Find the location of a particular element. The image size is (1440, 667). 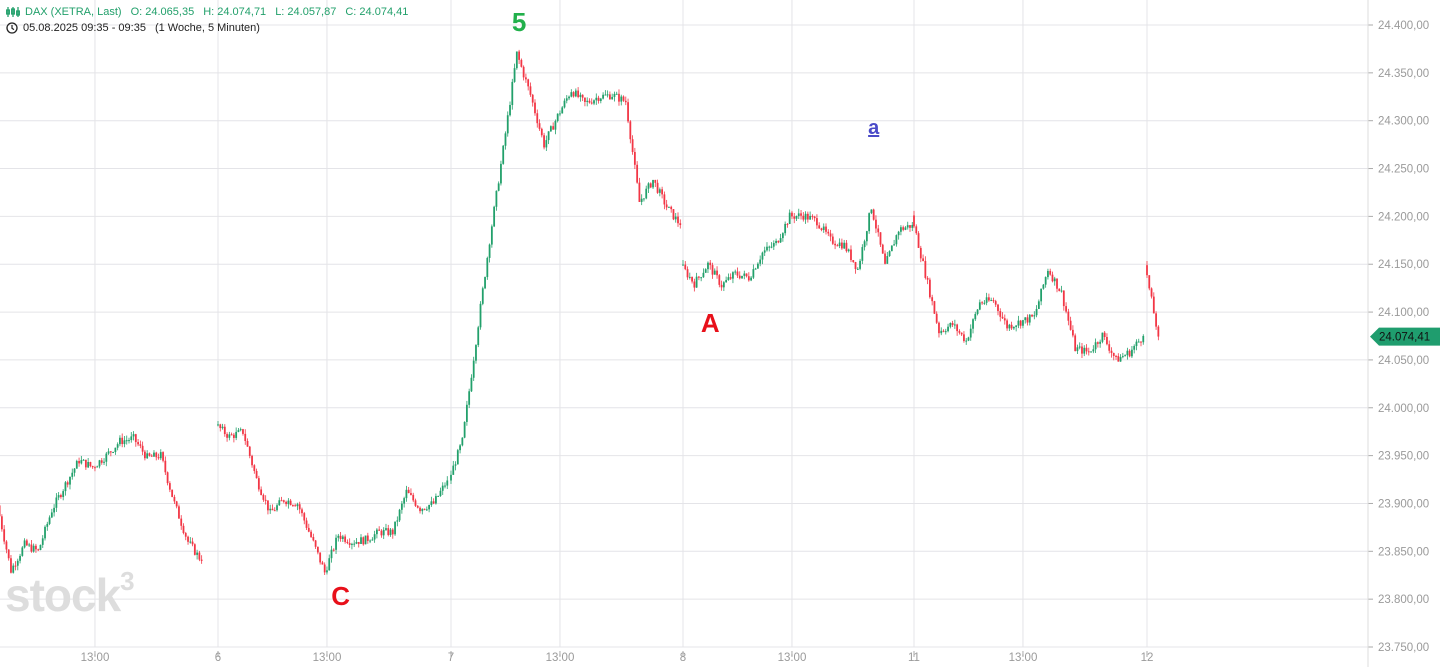

y-tick-label: 23.950,00 is located at coordinates (1403, 457).